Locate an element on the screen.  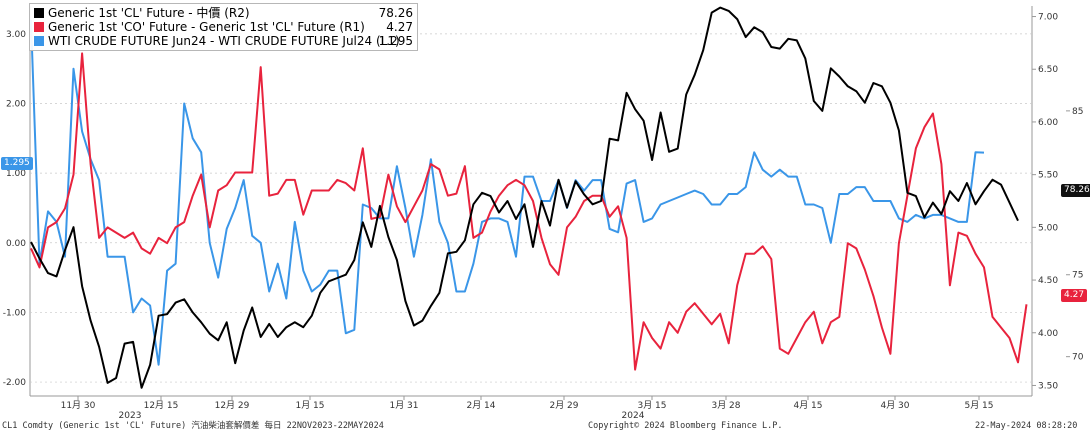
left-tick-label: -1.00 is located at coordinates (15, 313).